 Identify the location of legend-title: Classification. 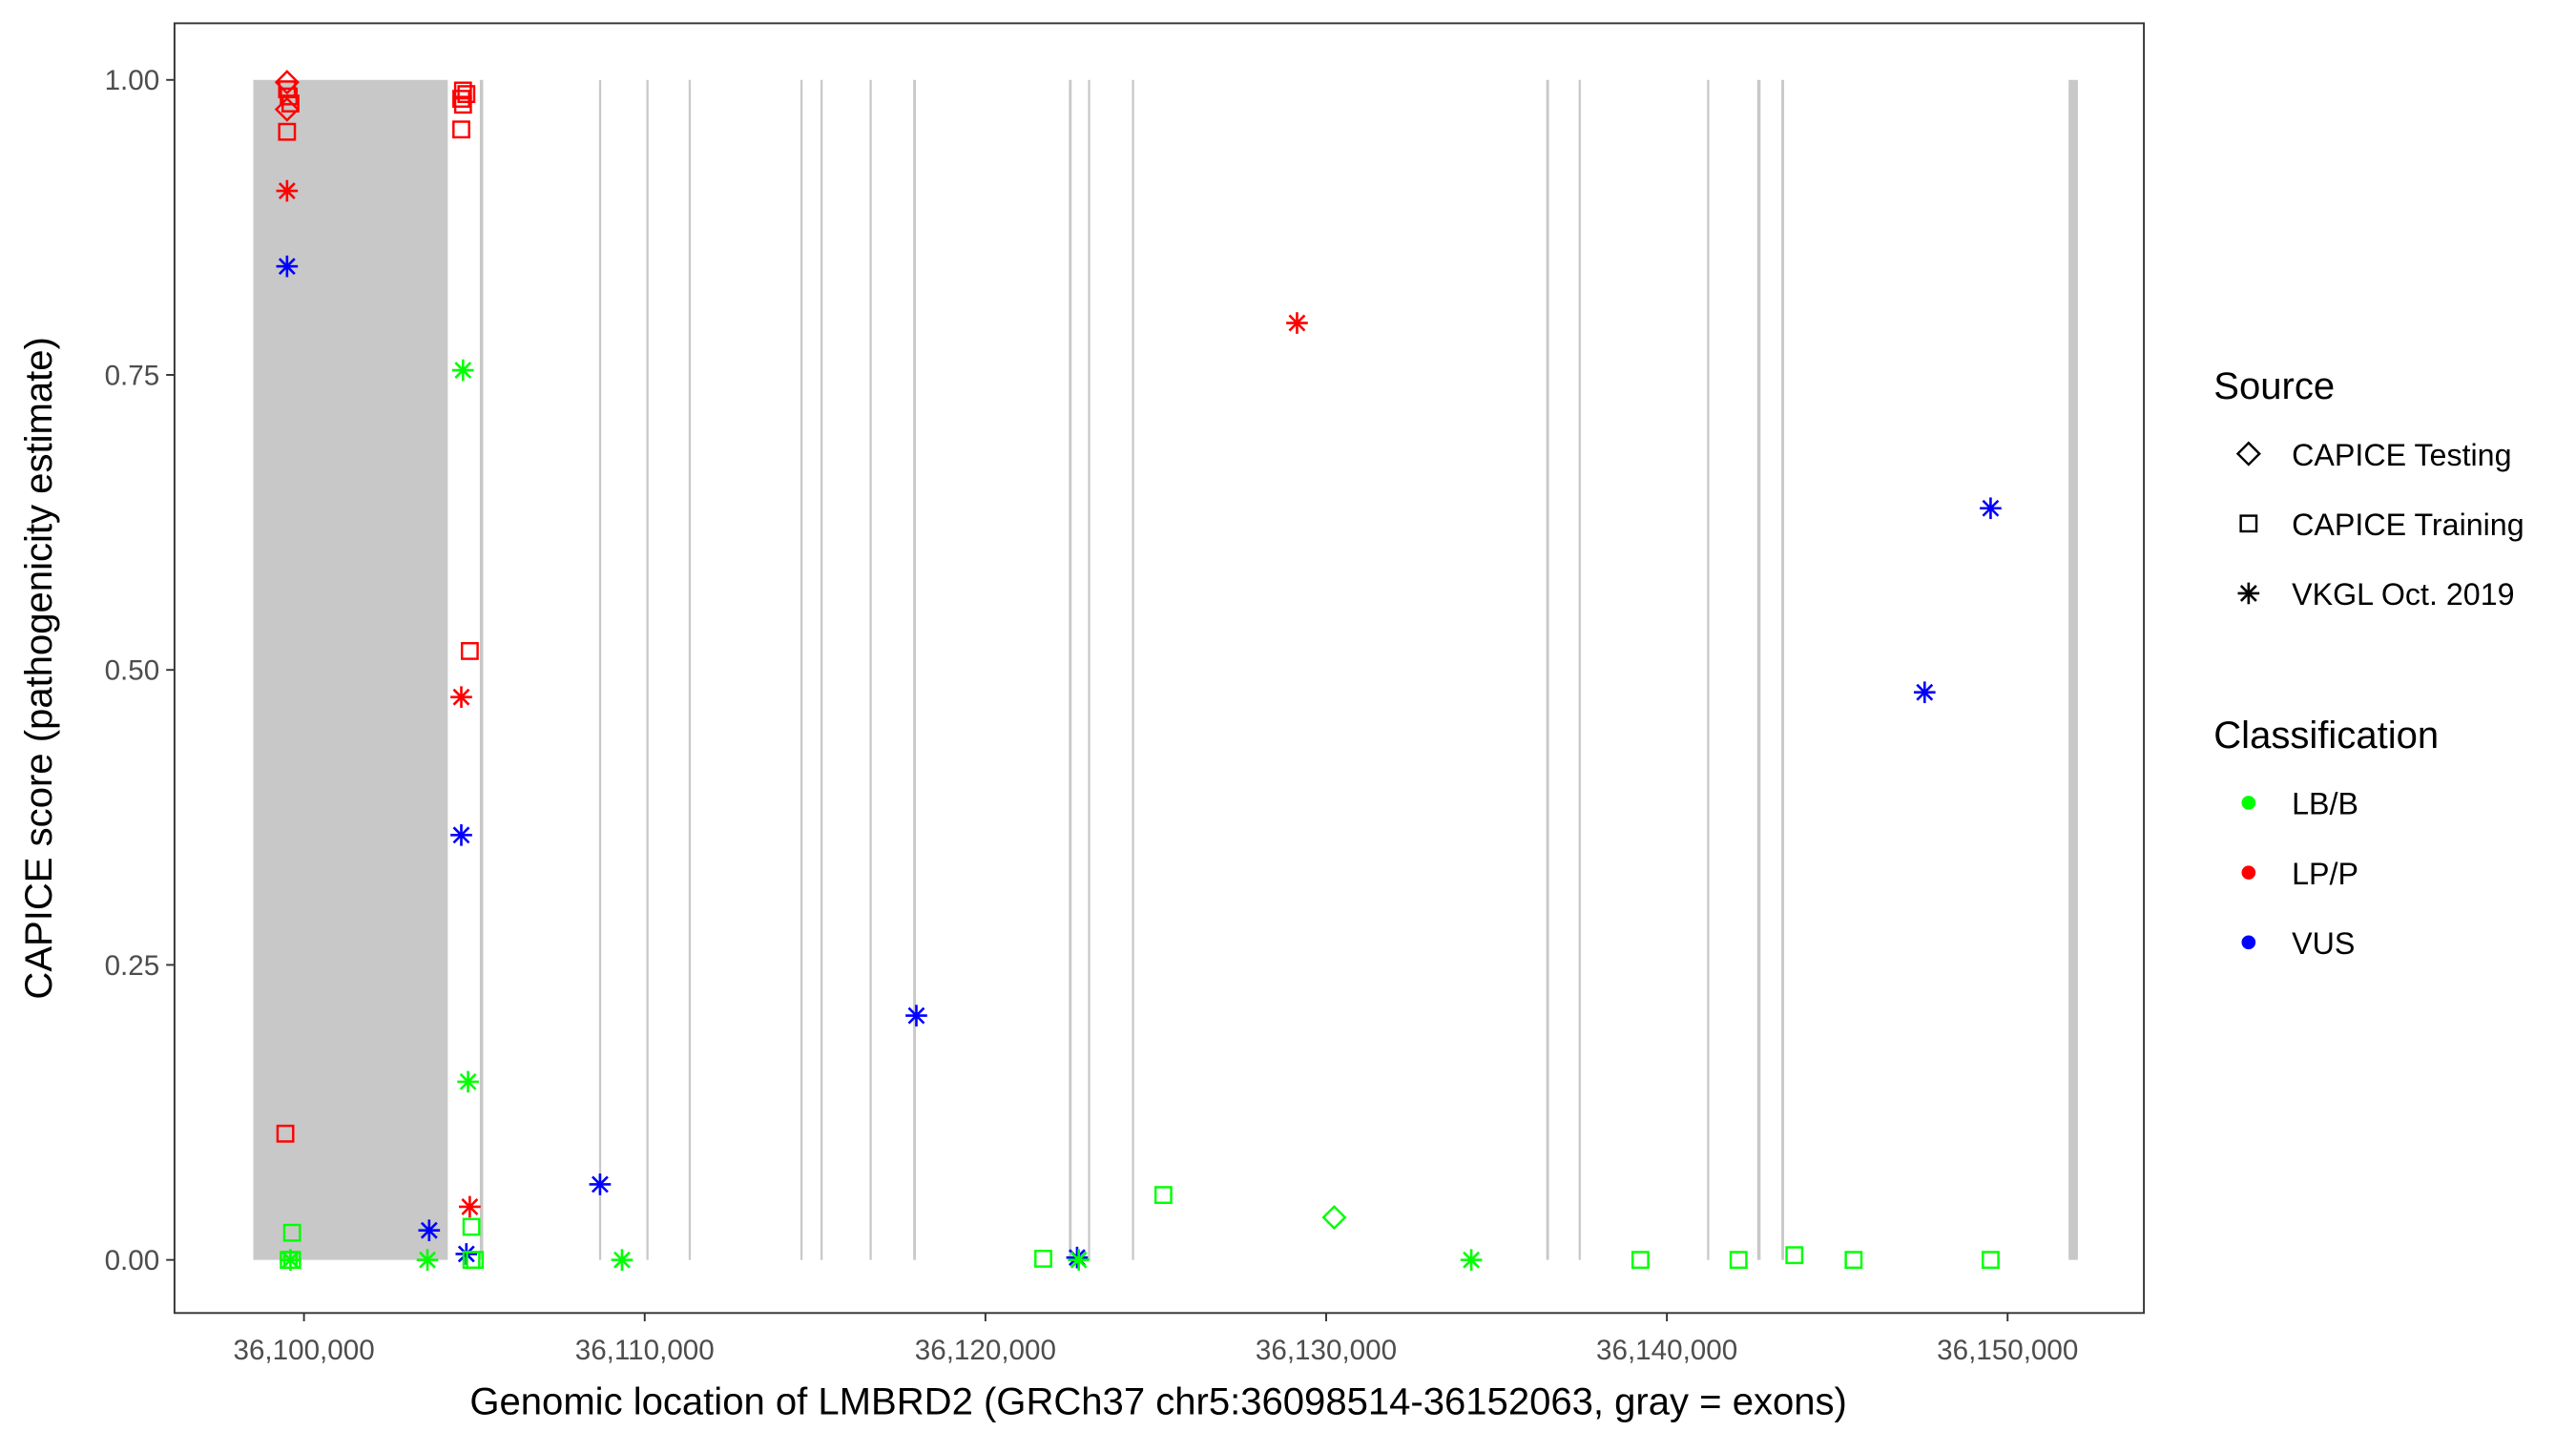
(2326, 736).